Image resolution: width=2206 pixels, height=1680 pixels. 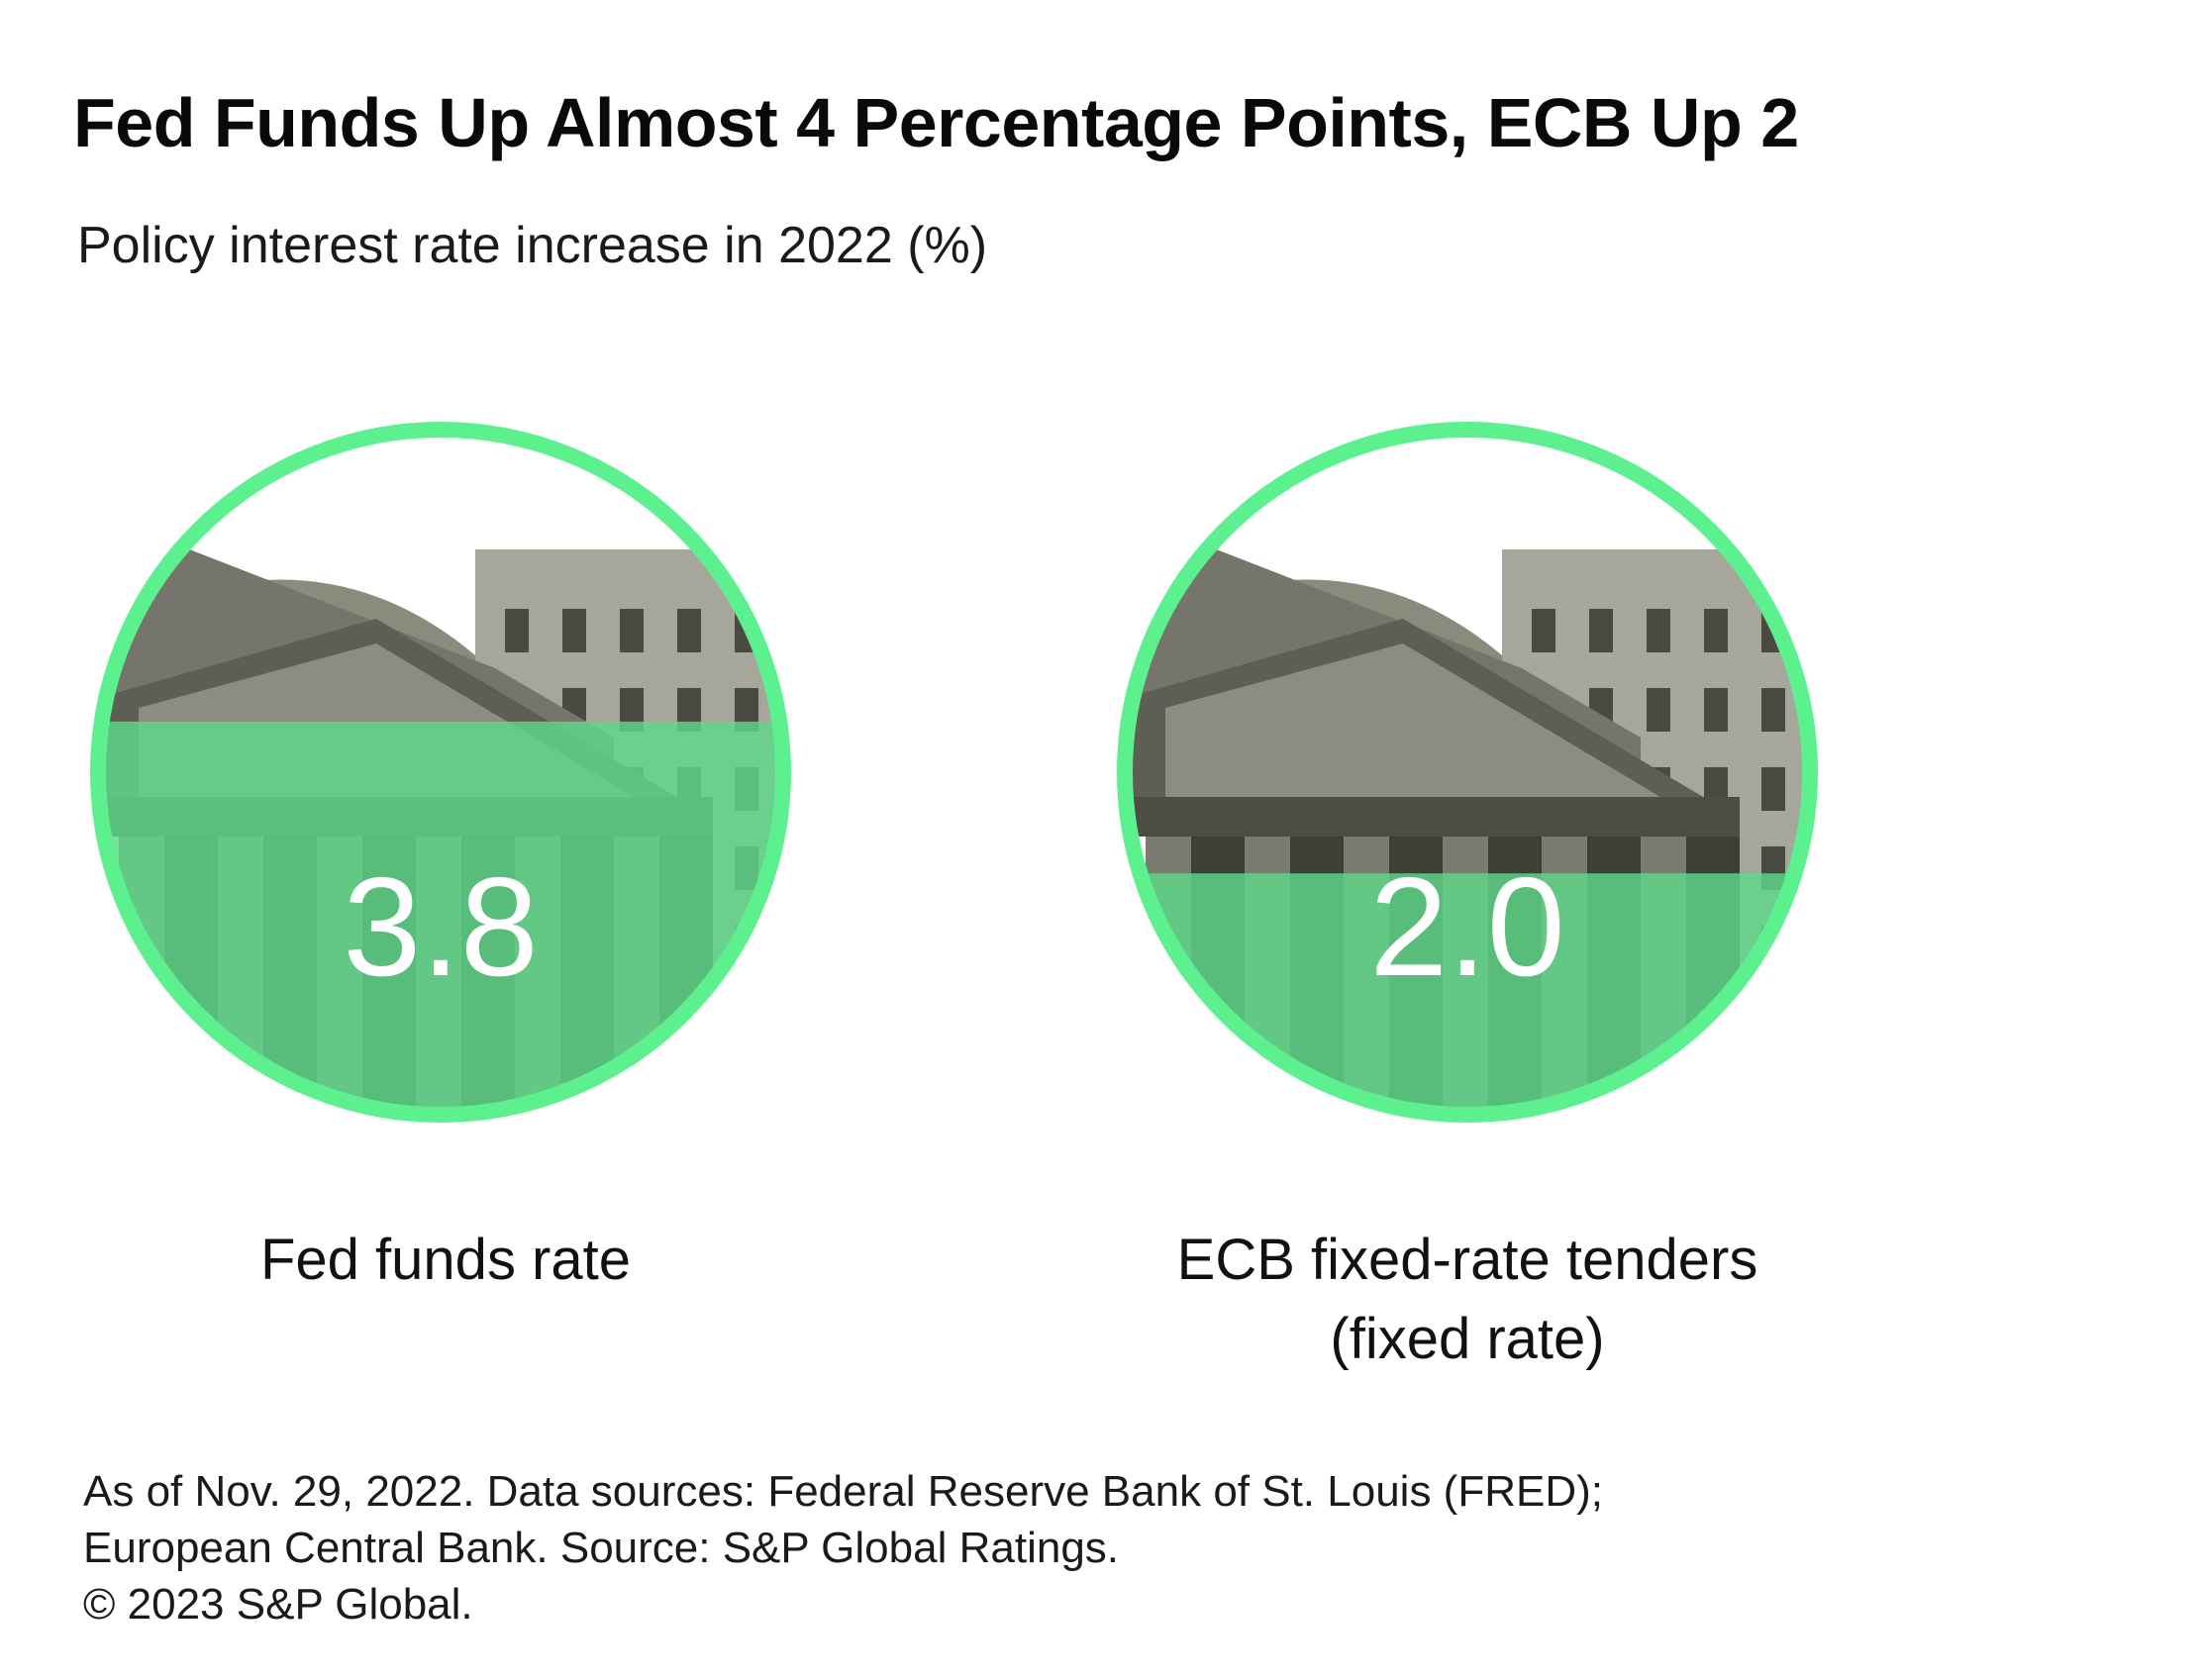 I want to click on gauge-svg: 2.0, so click(x=1467, y=772).